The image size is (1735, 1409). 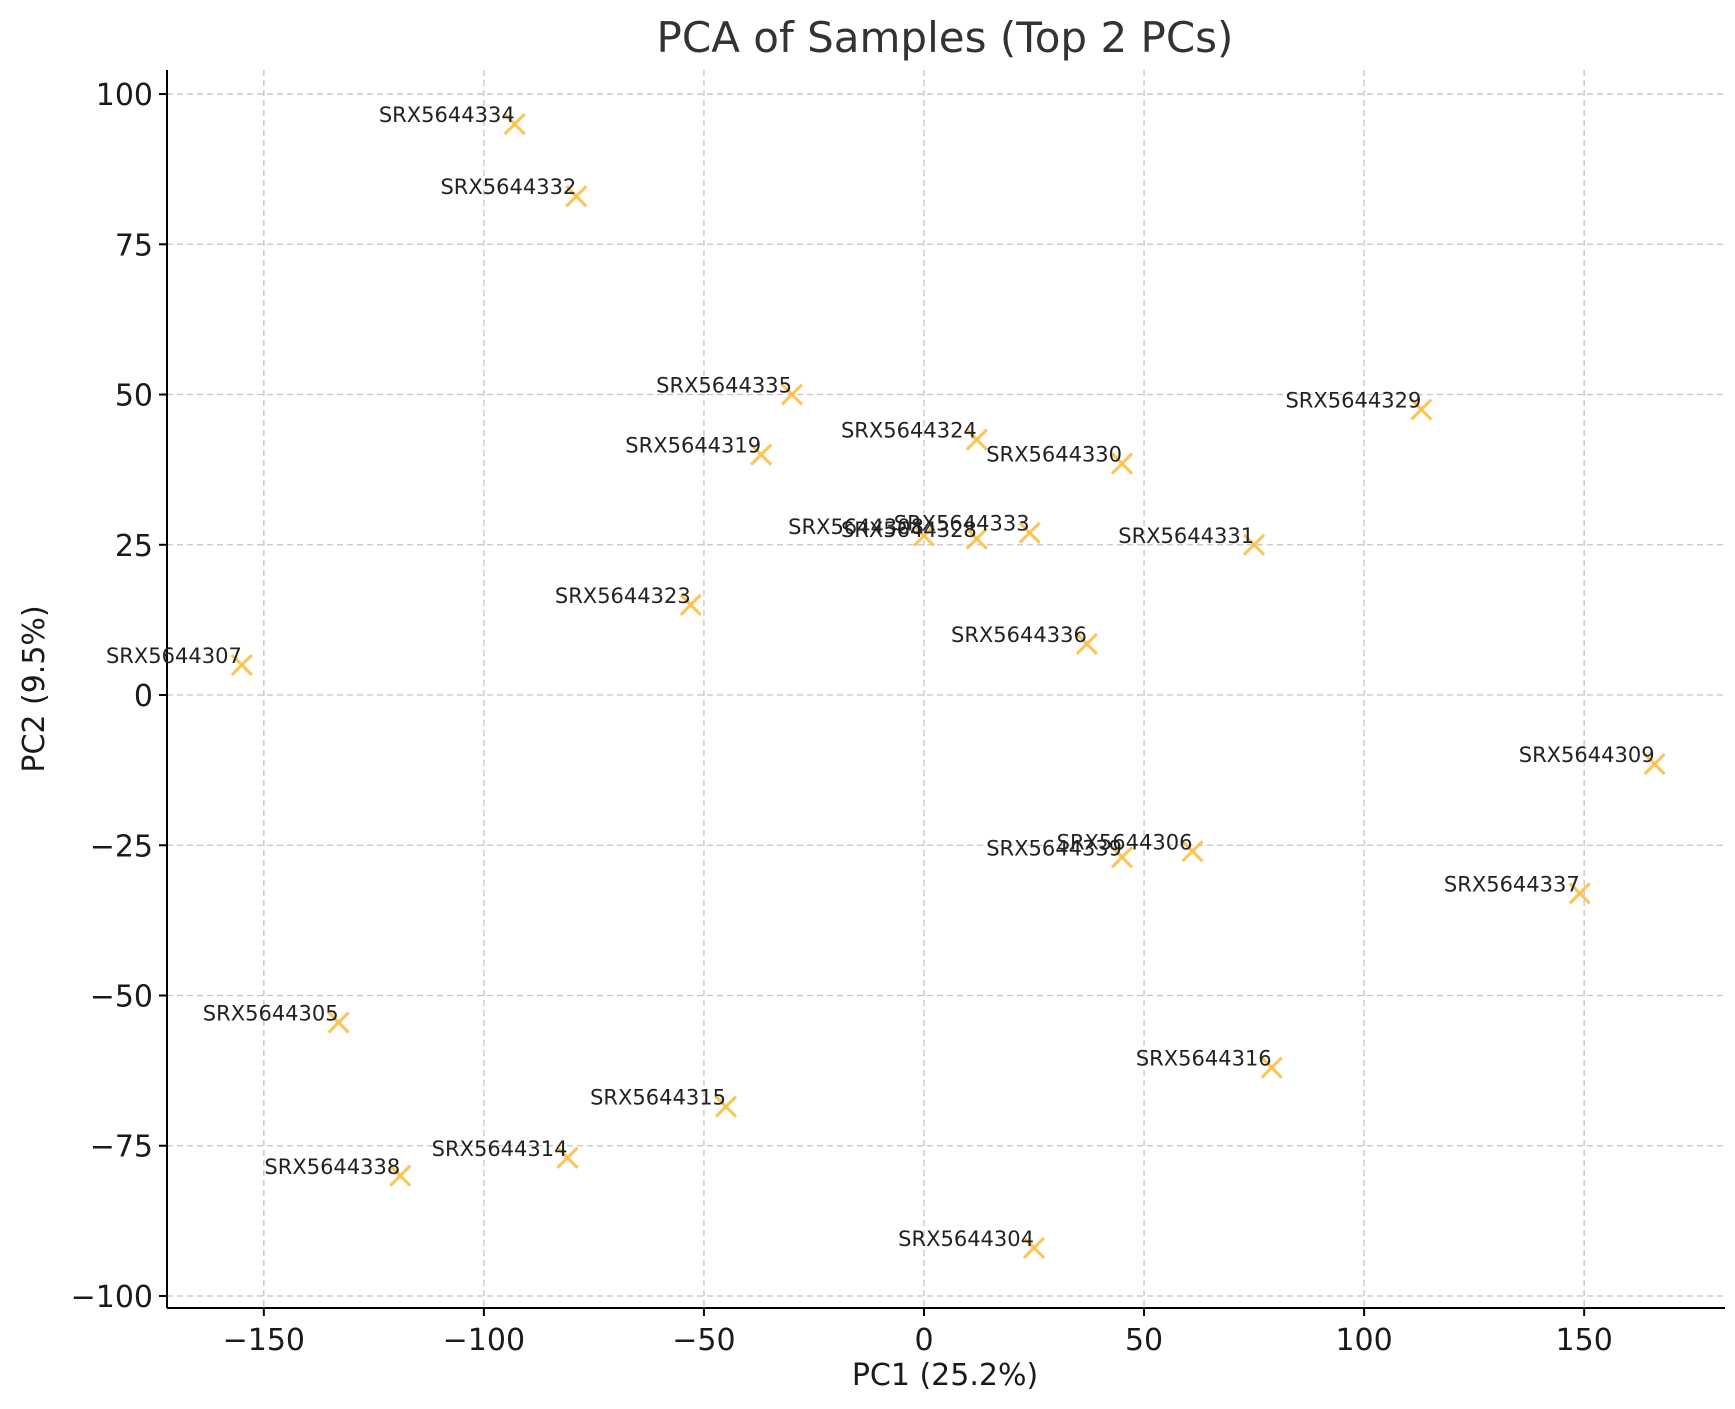 What do you see at coordinates (1363, 1340) in the screenshot?
I see `x-tick-label: 100` at bounding box center [1363, 1340].